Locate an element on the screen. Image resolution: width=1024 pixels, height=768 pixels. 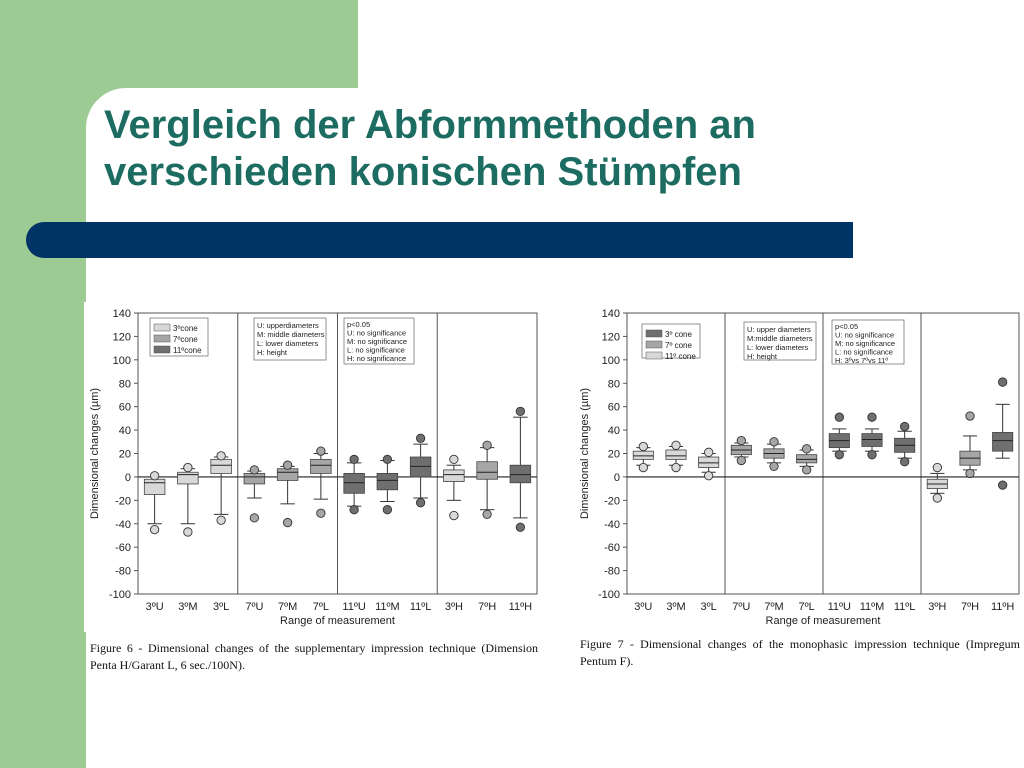
legend-cone-label: 11ºcone is located at coordinates (187, 350).